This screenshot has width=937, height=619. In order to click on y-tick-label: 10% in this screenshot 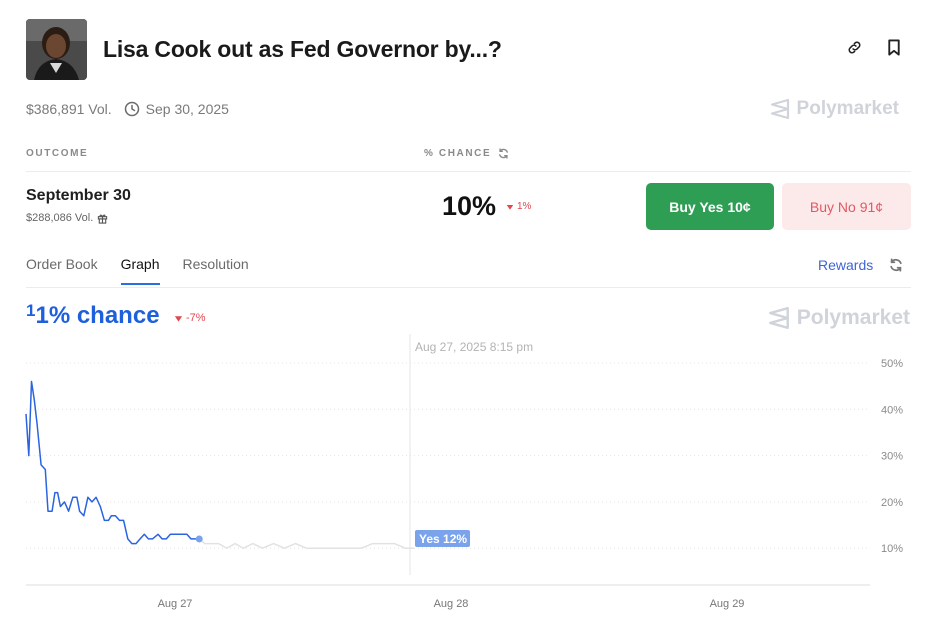, I will do `click(892, 549)`.